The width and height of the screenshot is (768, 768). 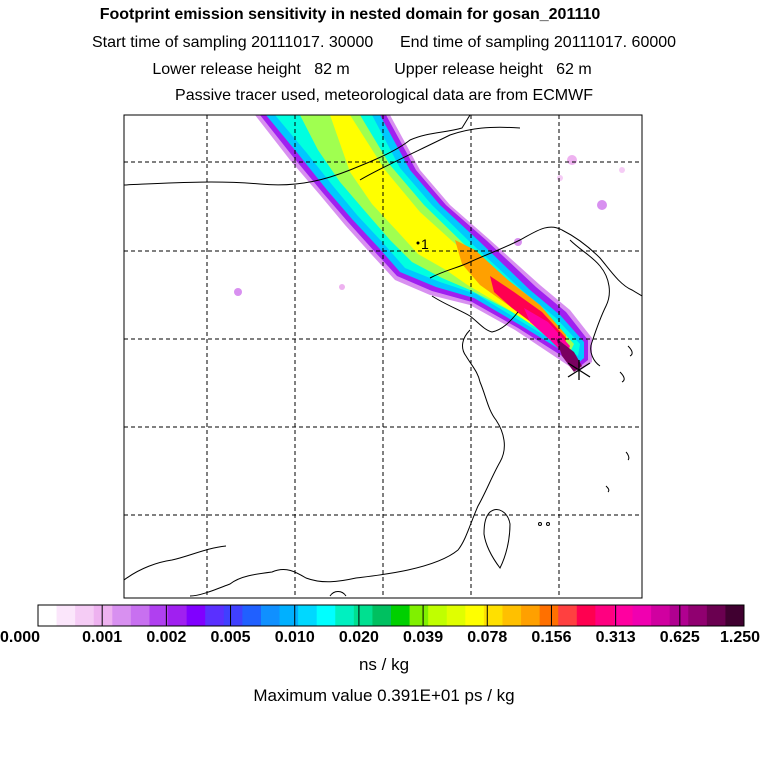 I want to click on color-scale-tick-label: 0.020, so click(x=358, y=637).